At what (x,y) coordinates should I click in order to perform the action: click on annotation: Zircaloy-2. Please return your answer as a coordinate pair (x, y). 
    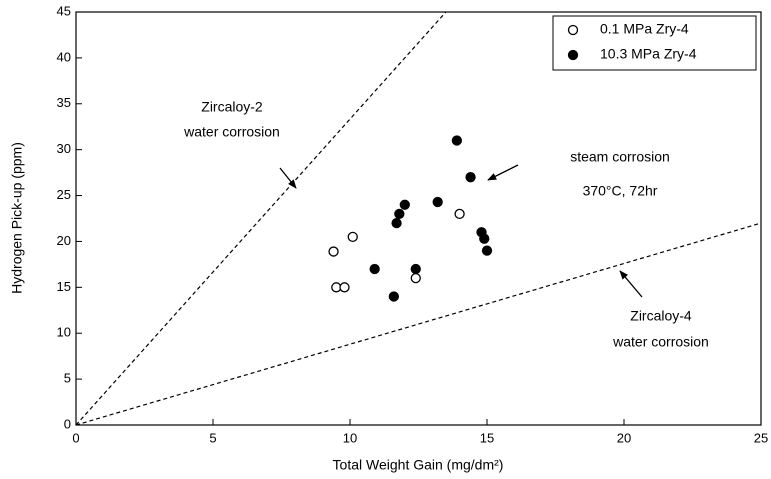
    Looking at the image, I should click on (232, 107).